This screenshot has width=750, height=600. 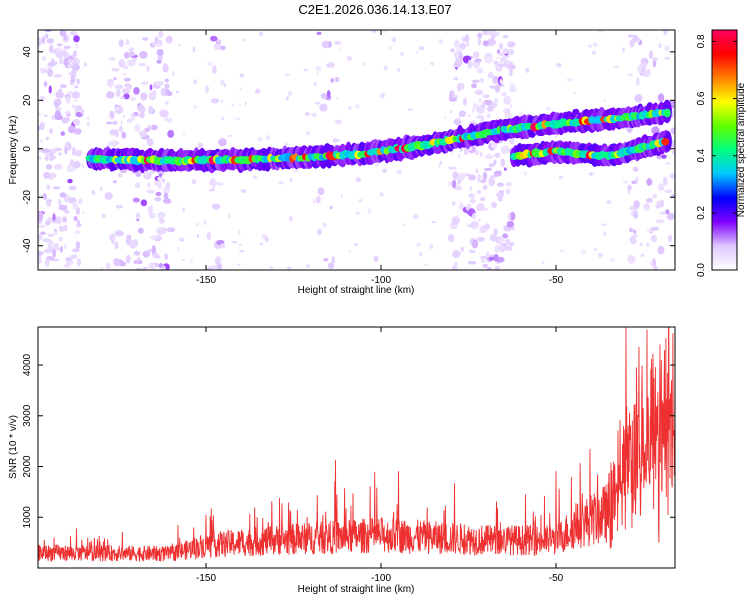 I want to click on figure-title: C2E1.2026.036.14.13.E07, so click(x=374, y=9).